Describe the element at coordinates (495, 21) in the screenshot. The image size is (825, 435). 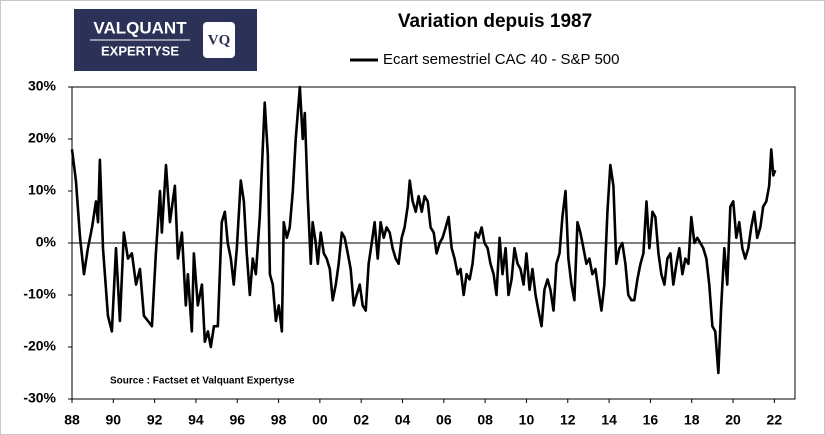
I see `chart-title: Variation depuis 1987` at that location.